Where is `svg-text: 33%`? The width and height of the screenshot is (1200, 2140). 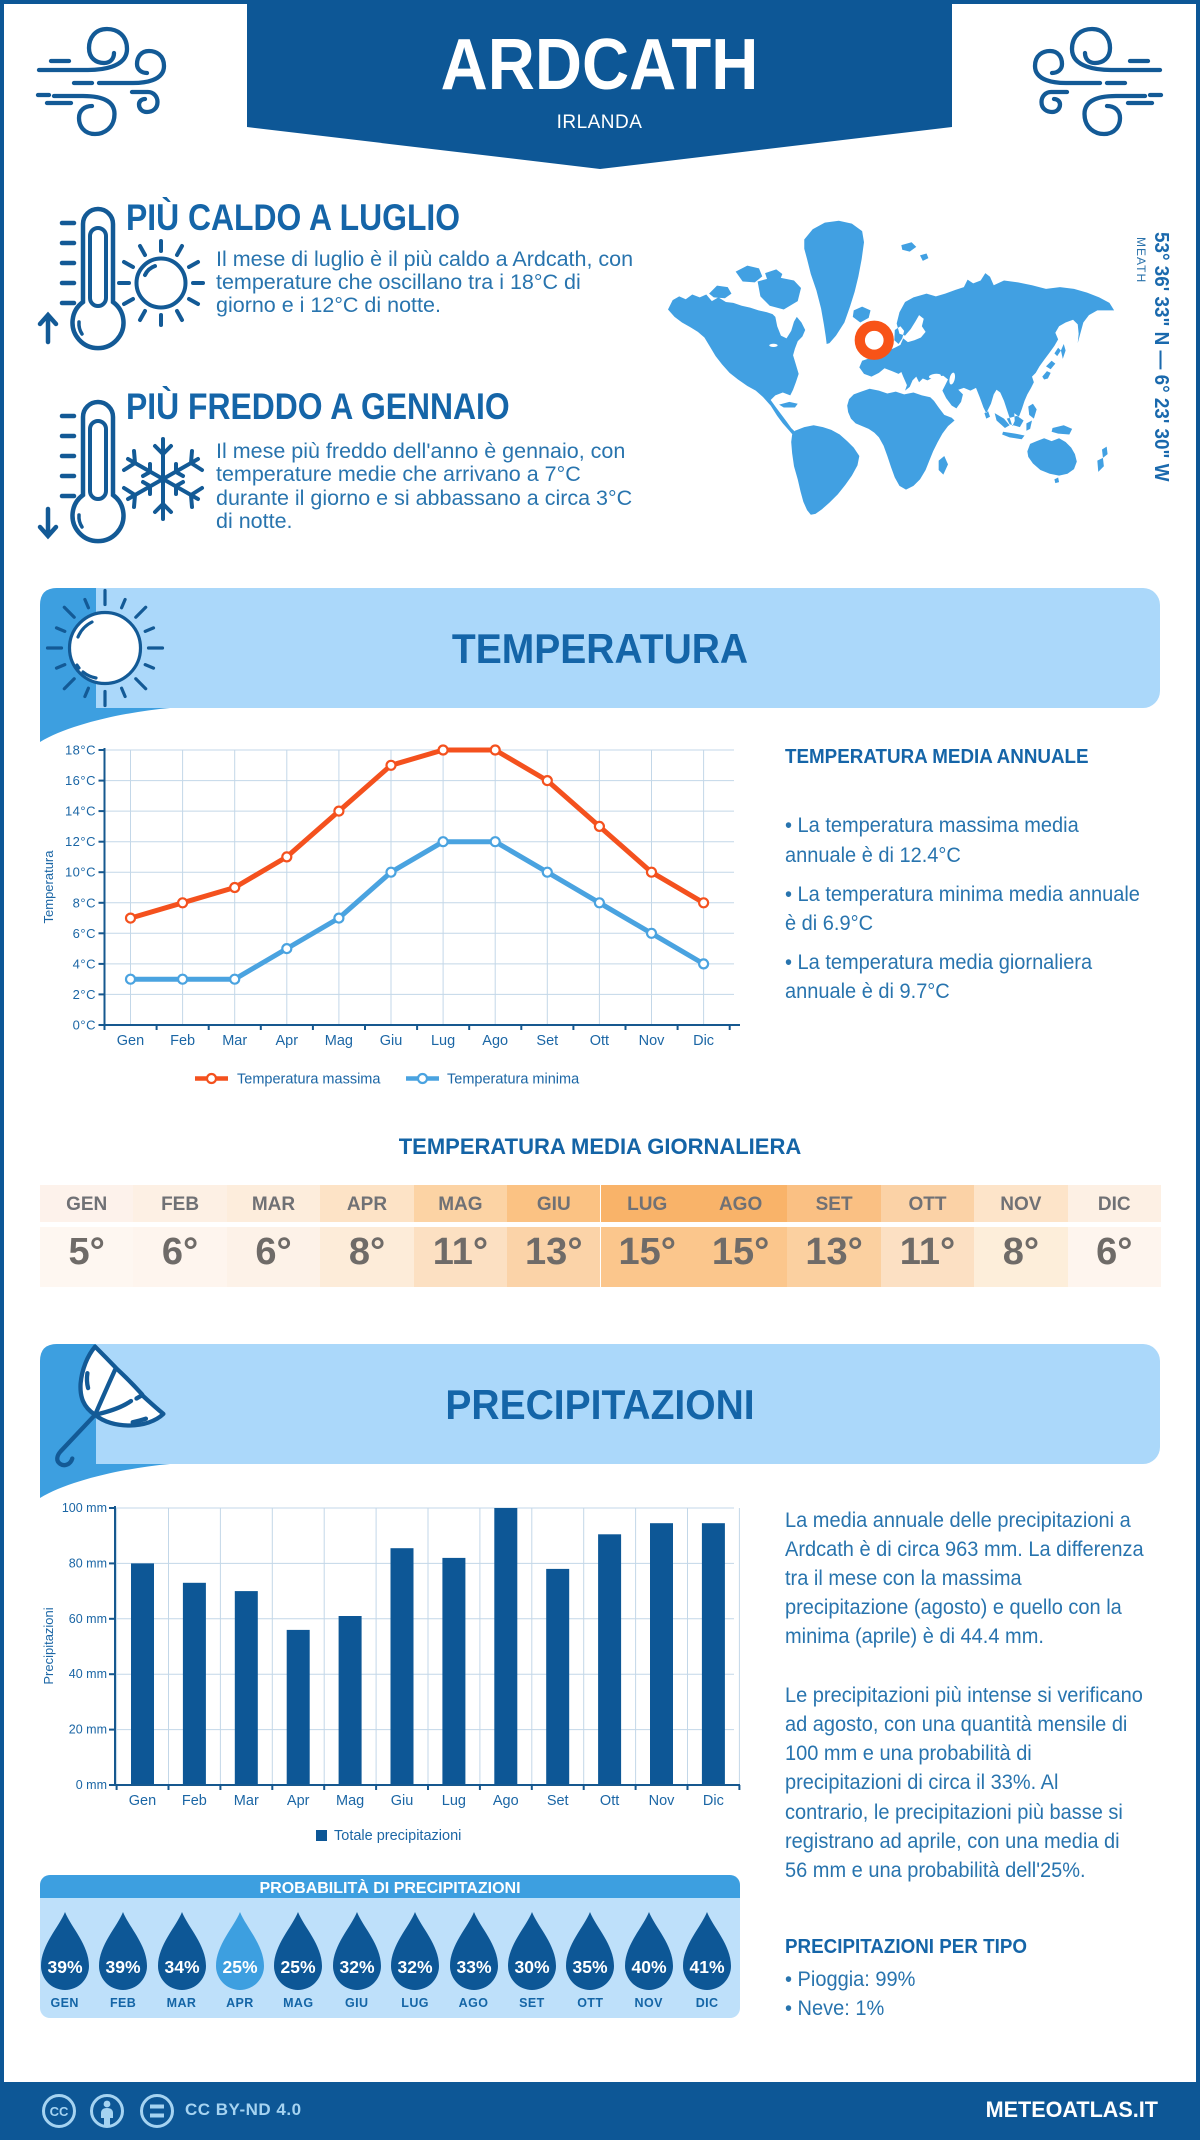 svg-text: 33% is located at coordinates (473, 1967).